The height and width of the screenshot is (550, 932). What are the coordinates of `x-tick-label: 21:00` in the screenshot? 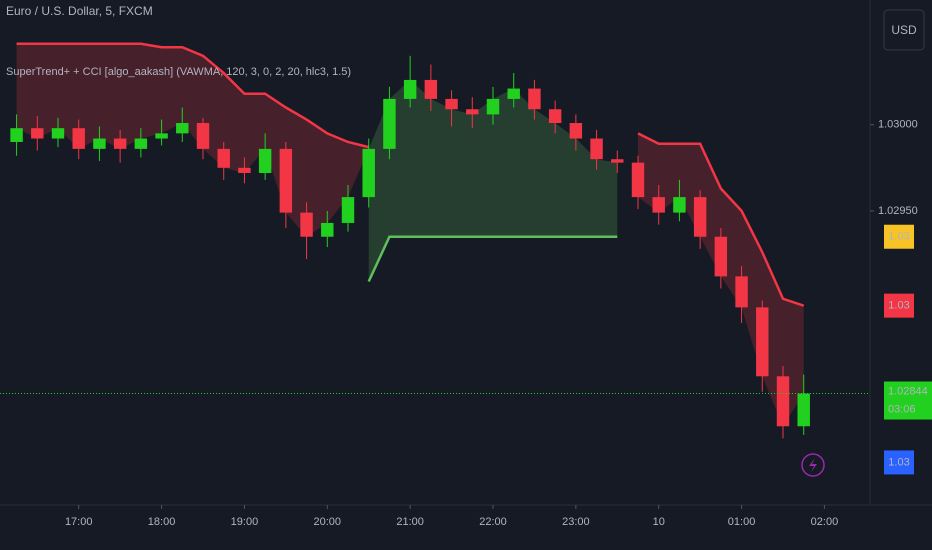 It's located at (410, 522).